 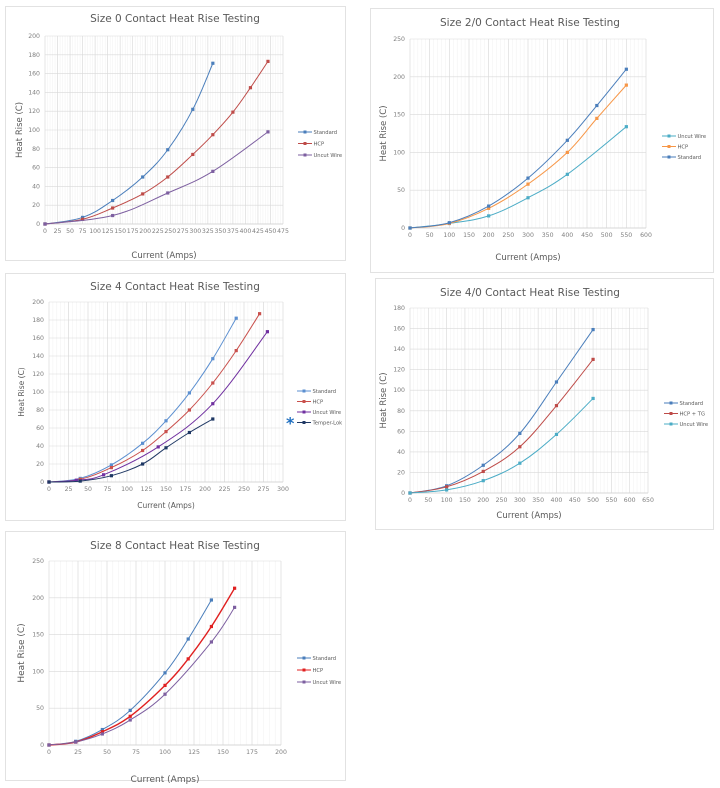 What do you see at coordinates (399, 349) in the screenshot?
I see `y-tick-label: 140` at bounding box center [399, 349].